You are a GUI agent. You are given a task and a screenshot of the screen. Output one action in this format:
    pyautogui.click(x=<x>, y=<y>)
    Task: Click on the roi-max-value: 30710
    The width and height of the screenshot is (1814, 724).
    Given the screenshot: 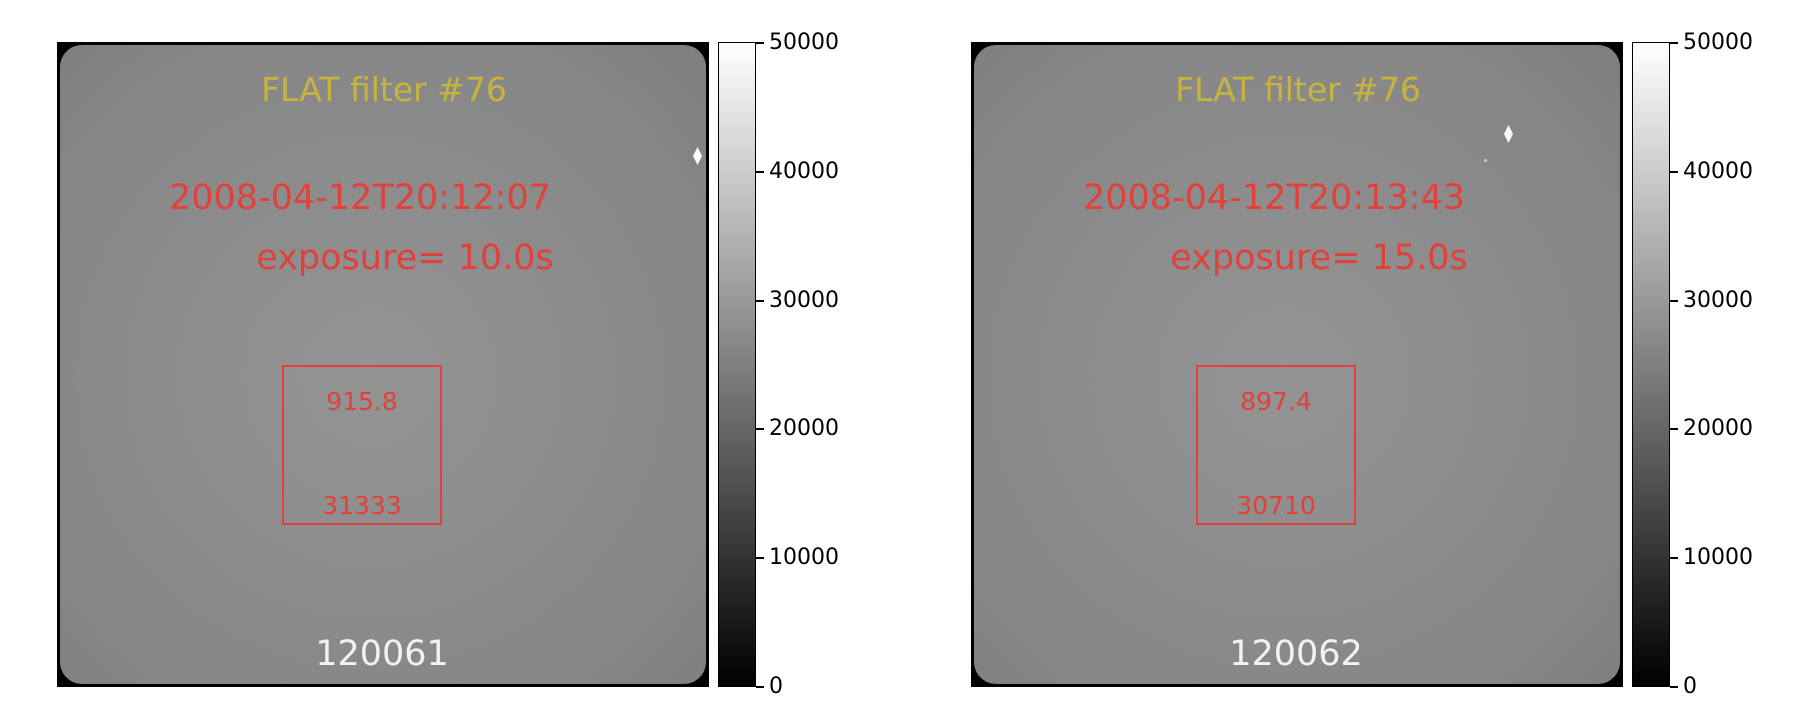 What is the action you would take?
    pyautogui.click(x=1276, y=505)
    